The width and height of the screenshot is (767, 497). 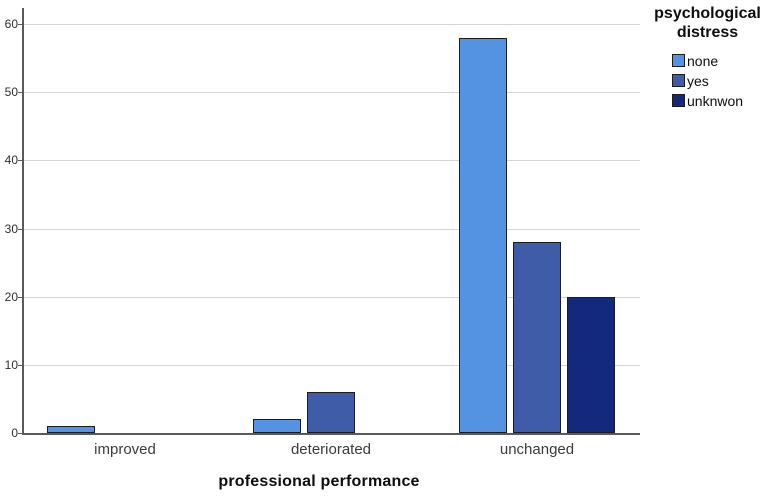 I want to click on y-tick-label: 20, so click(x=11, y=296).